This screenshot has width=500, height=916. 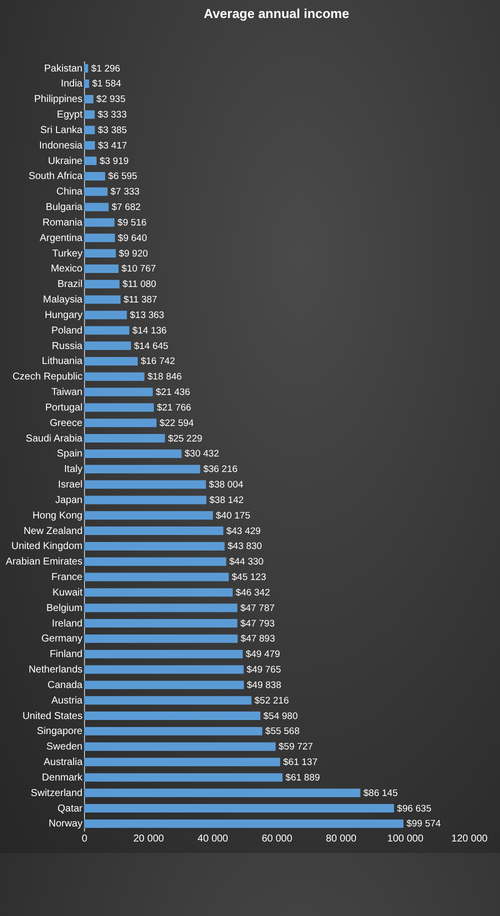 What do you see at coordinates (149, 330) in the screenshot?
I see `data-label: $14 136` at bounding box center [149, 330].